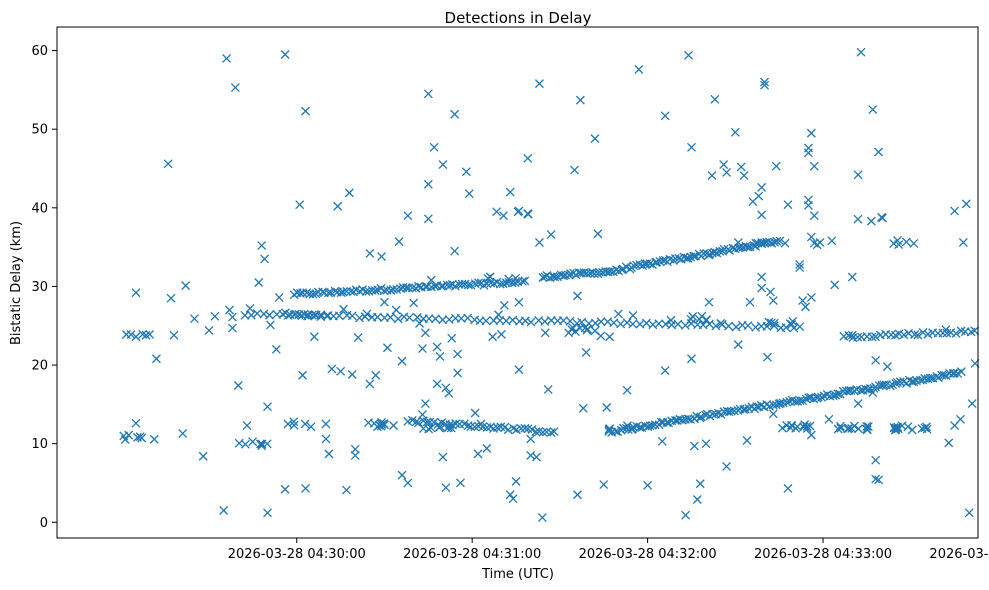 This screenshot has width=989, height=590. What do you see at coordinates (44, 523) in the screenshot?
I see `y-tick-label: 0` at bounding box center [44, 523].